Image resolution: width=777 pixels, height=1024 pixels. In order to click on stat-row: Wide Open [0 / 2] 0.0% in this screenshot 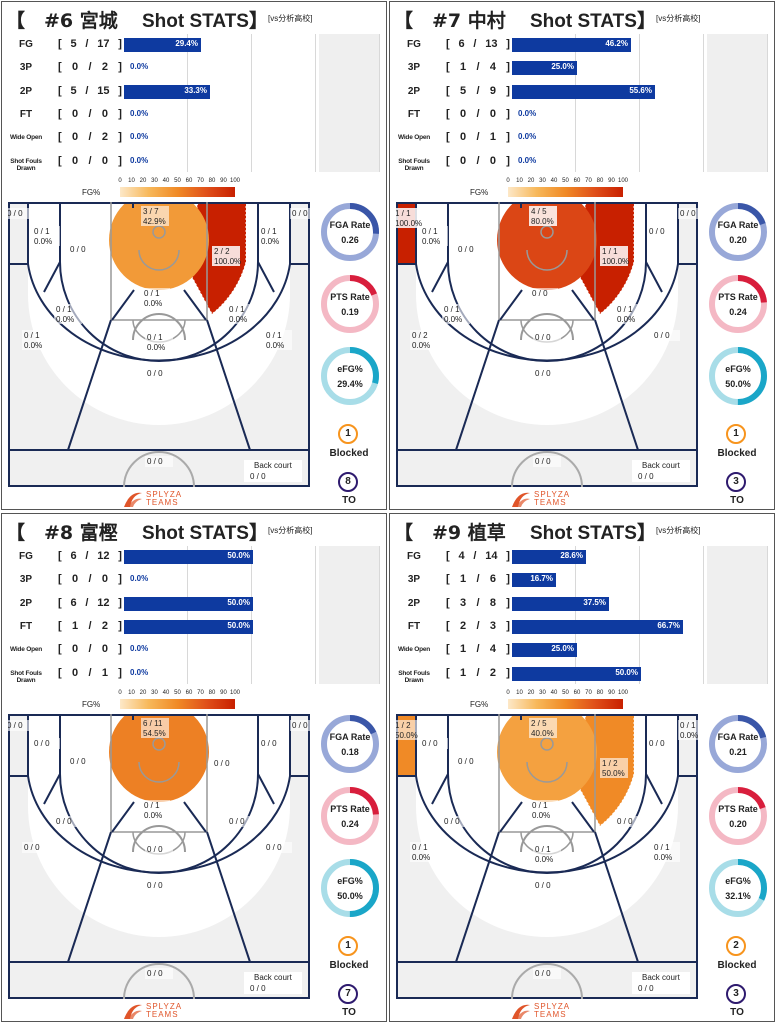, I will do `click(194, 138)`.